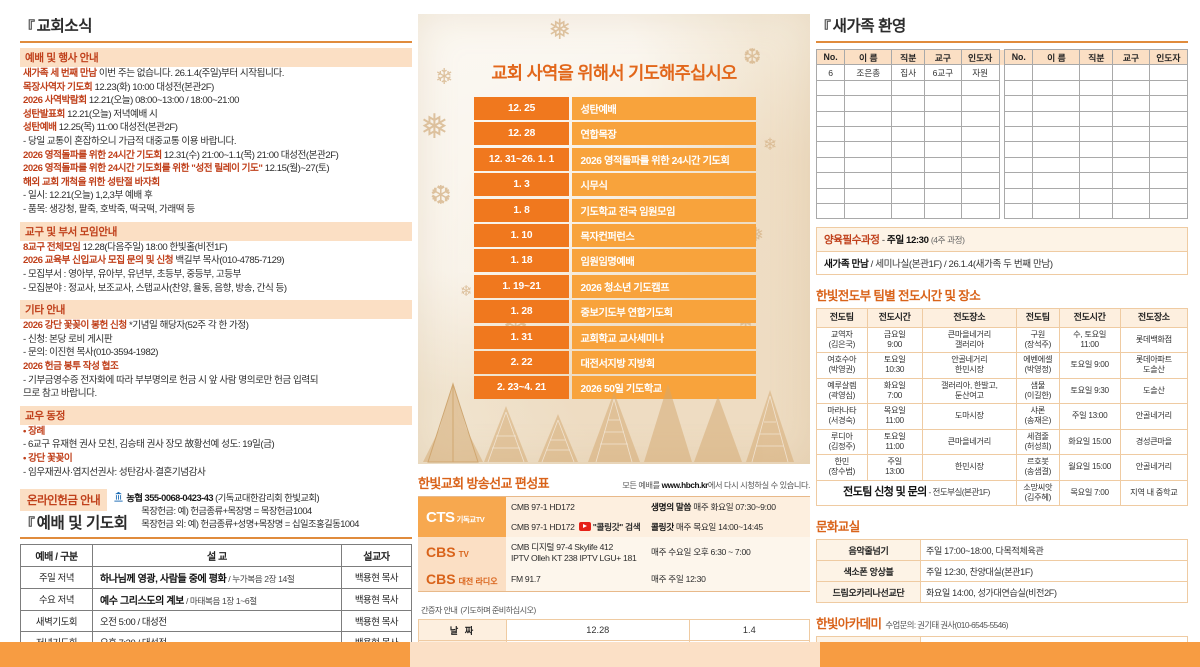  Describe the element at coordinates (685, 485) in the screenshot. I see `broadcast-url: www.hbch.kr` at that location.